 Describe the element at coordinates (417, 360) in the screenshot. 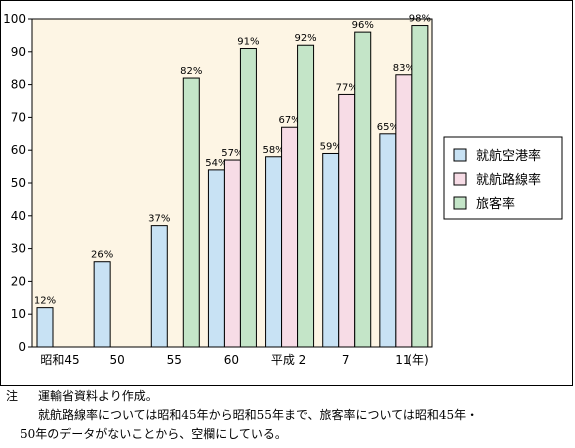

I see `x-unit-label: (年)` at that location.